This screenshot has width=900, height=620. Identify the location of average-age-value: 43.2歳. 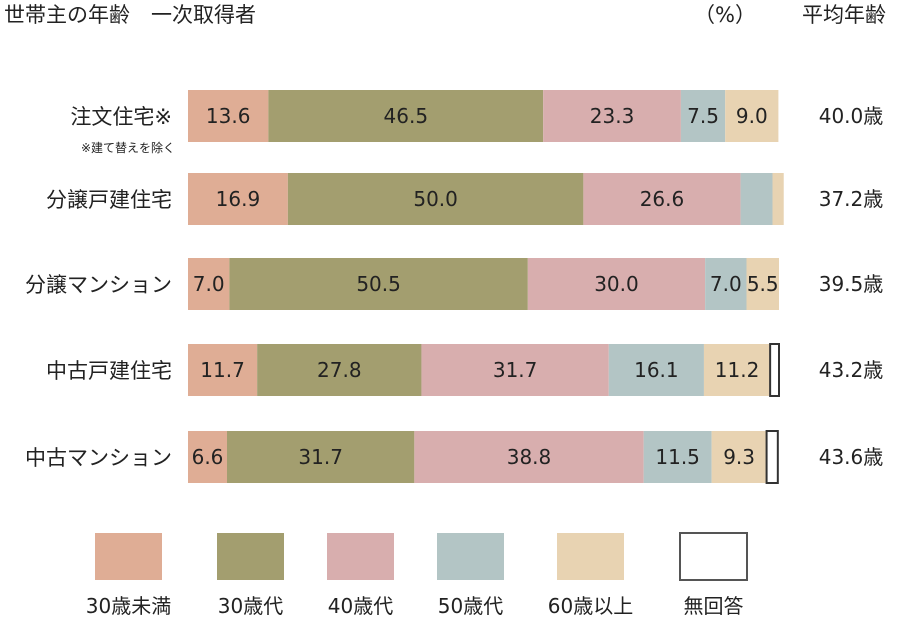
(851, 370).